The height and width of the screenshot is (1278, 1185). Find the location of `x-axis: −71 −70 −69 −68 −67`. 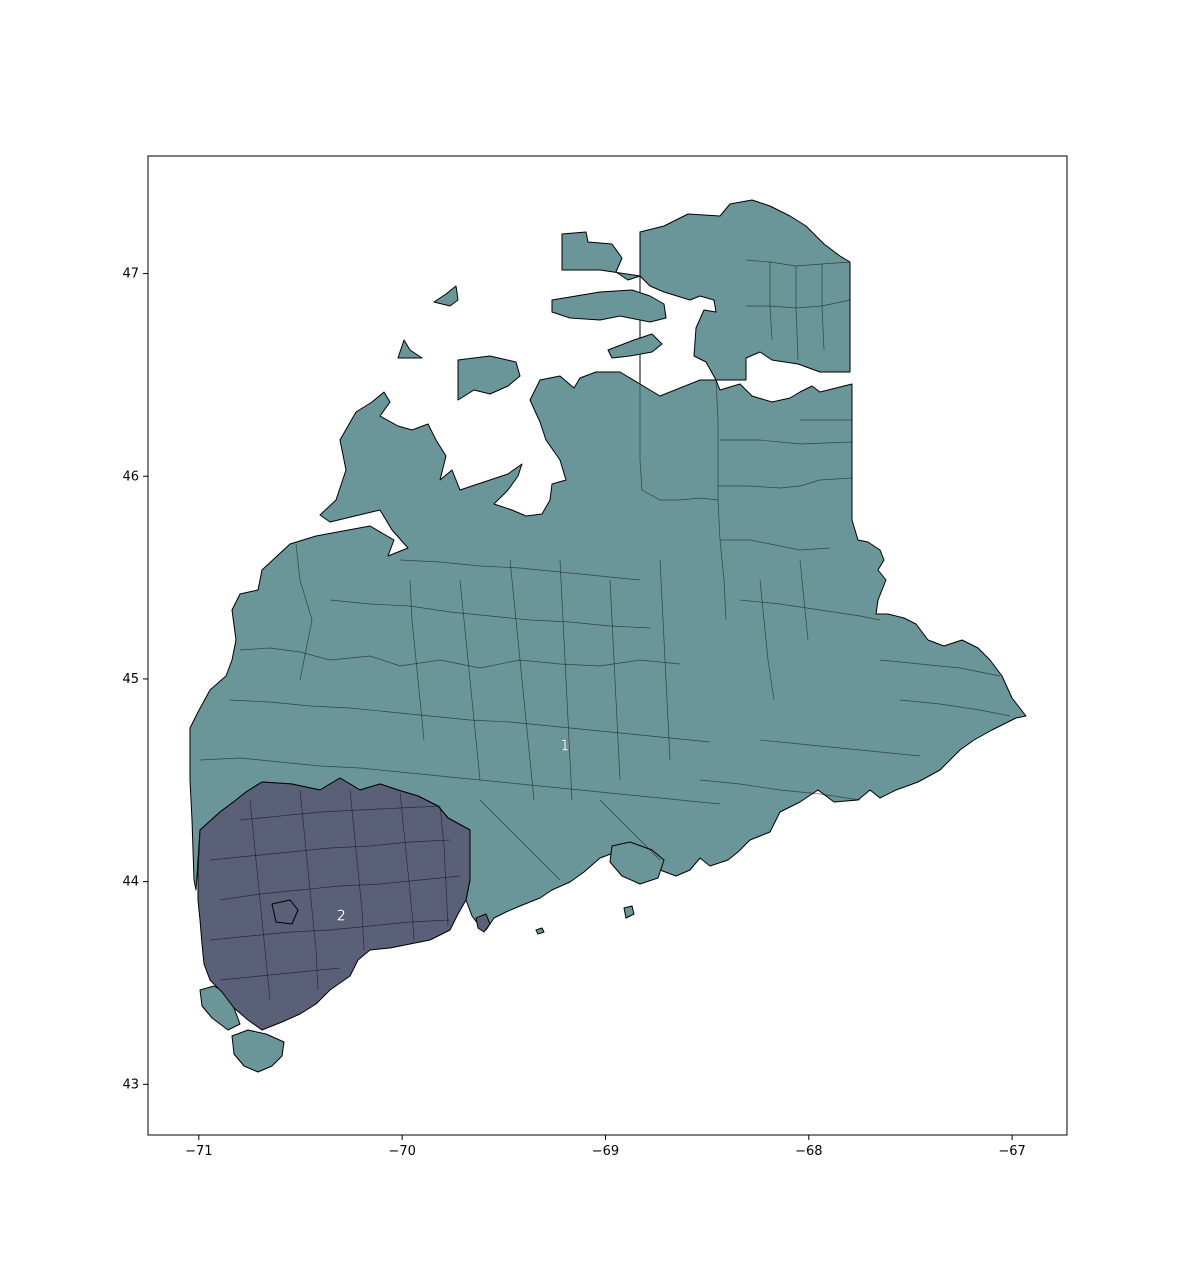

x-axis: −71 −70 −69 −68 −67 is located at coordinates (605, 1147).